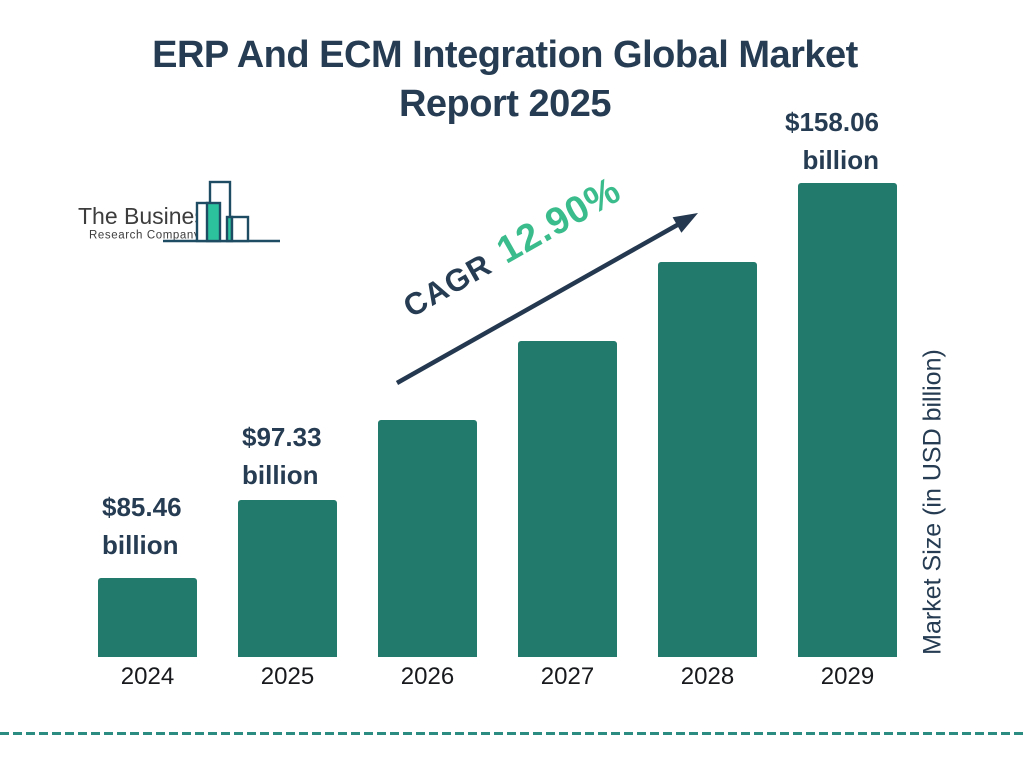  Describe the element at coordinates (221, 211) in the screenshot. I see `logo-barchart-icon` at that location.